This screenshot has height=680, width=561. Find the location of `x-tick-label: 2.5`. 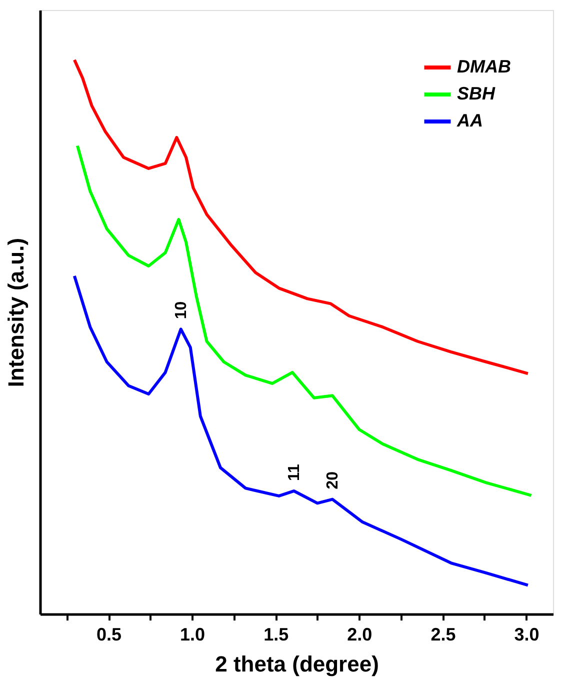

x-tick-label: 2.5 is located at coordinates (443, 634).